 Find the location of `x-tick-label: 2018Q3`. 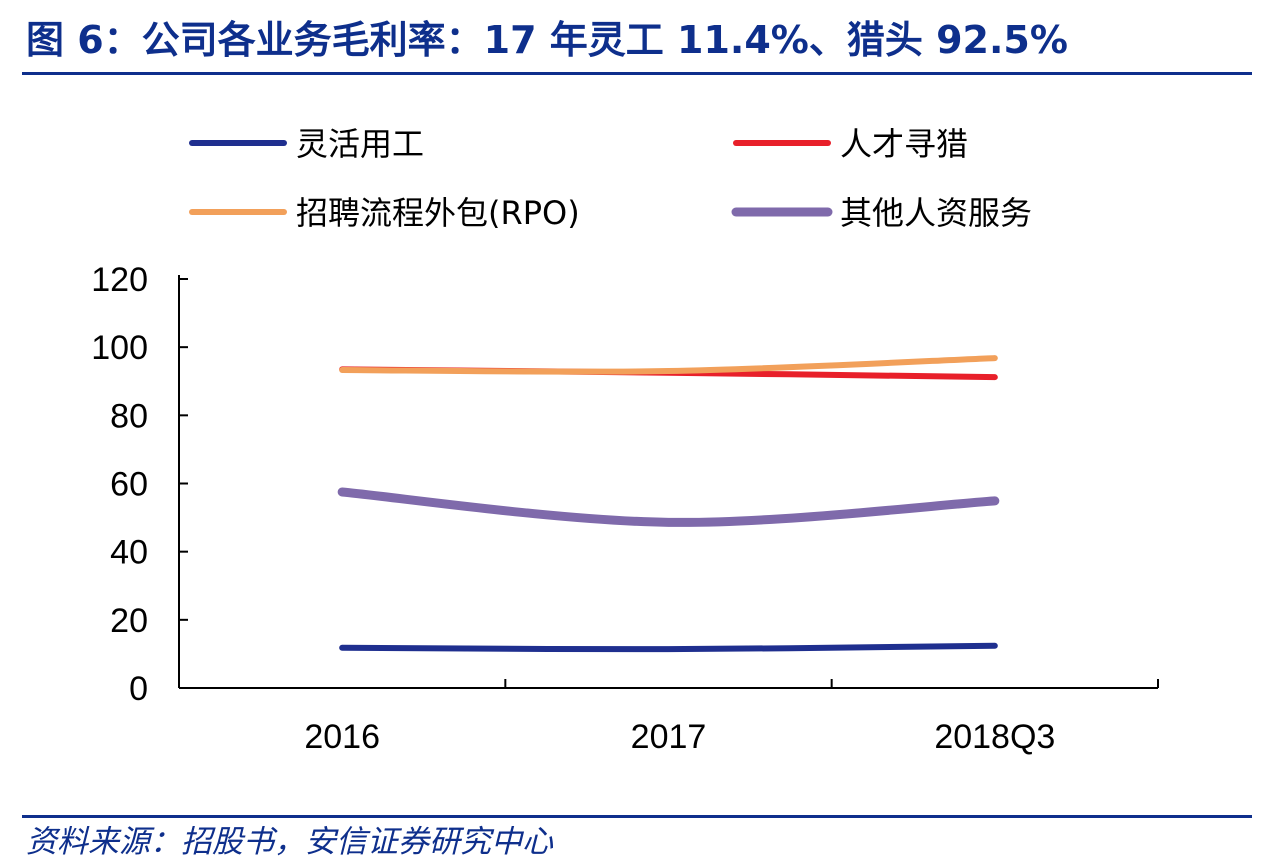

x-tick-label: 2018Q3 is located at coordinates (994, 737).